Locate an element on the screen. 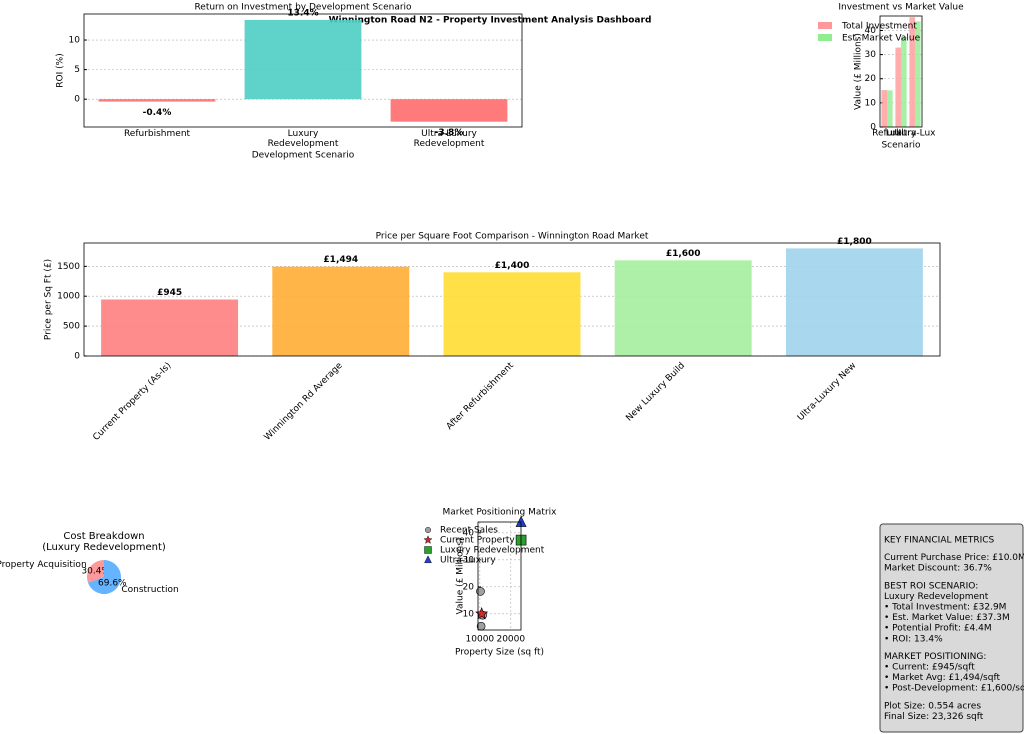 The image size is (1024, 734). metric-line: • Total Investment: £32.9M is located at coordinates (945, 608).